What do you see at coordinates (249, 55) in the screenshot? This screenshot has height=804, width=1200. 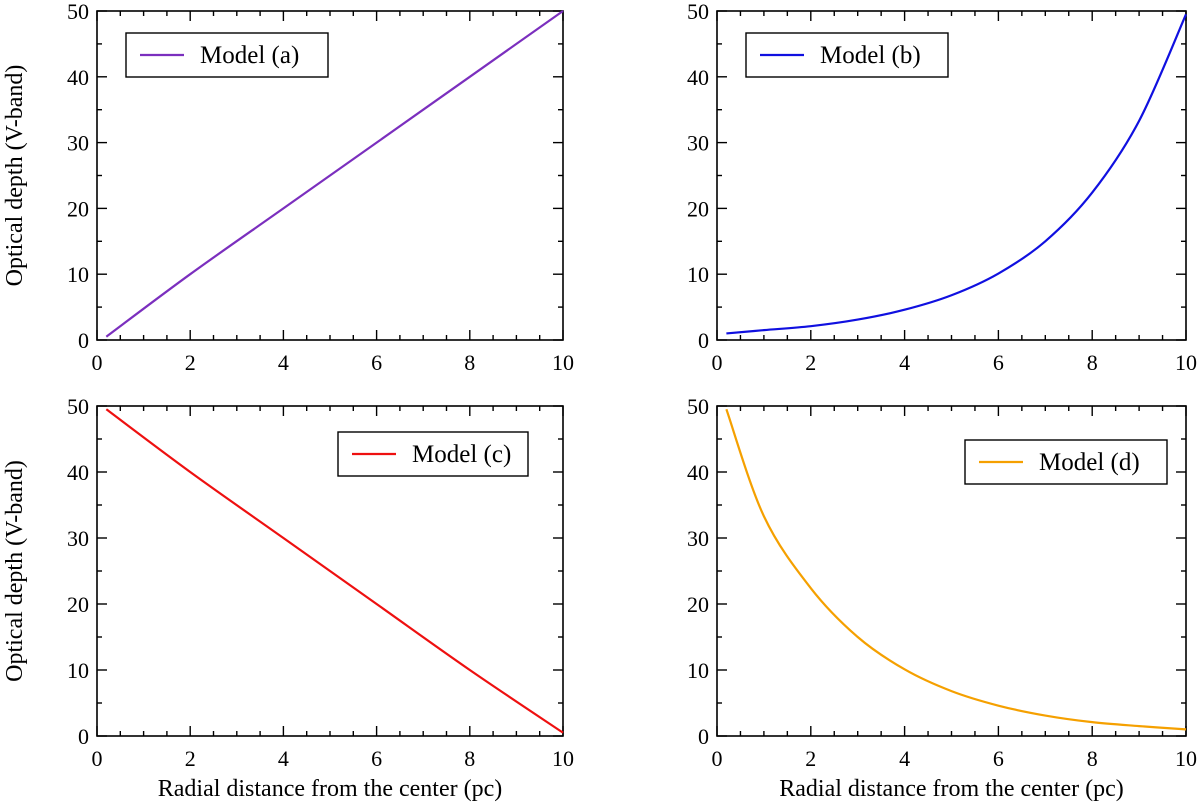 I see `legend-label: Model (a)` at bounding box center [249, 55].